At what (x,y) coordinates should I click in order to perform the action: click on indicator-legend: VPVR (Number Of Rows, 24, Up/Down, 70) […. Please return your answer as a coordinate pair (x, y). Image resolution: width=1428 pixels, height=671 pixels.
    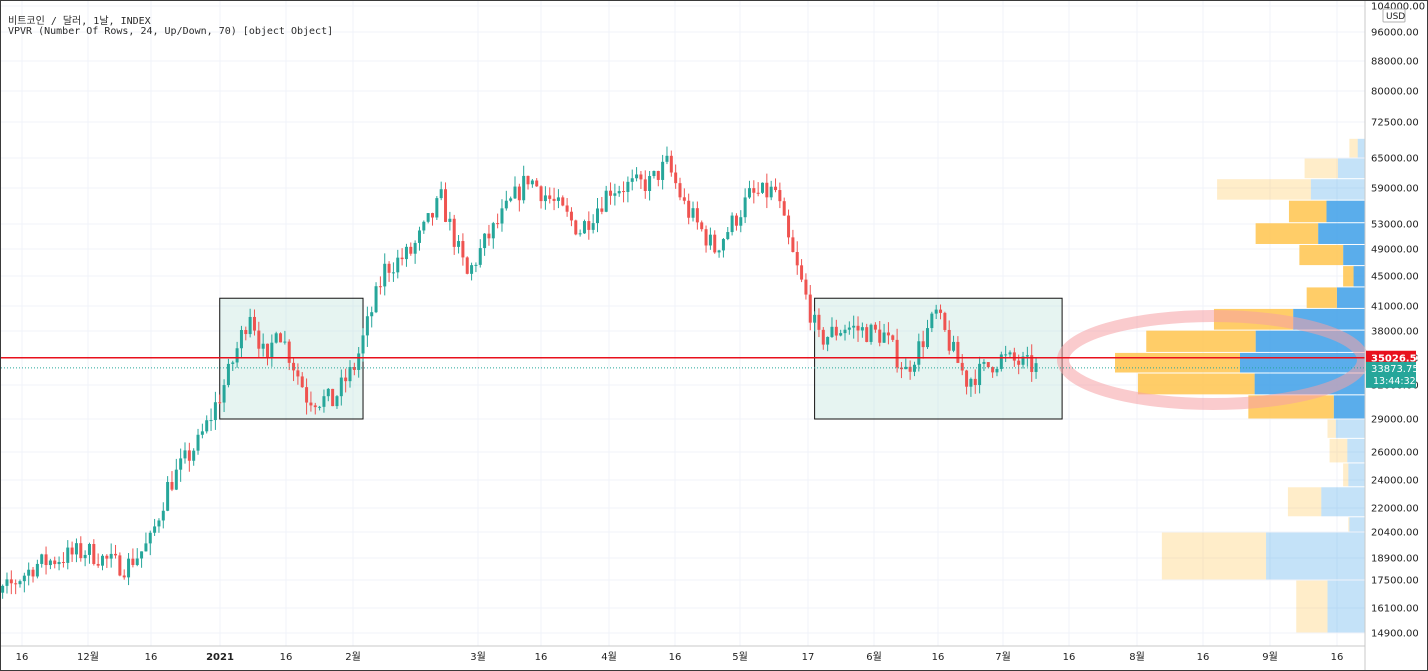
    Looking at the image, I should click on (171, 31).